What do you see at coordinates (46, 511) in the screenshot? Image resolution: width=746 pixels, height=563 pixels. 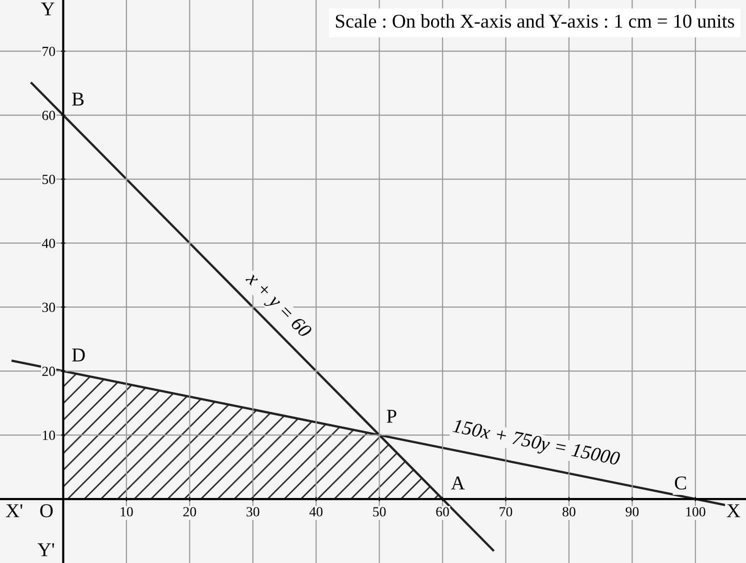 I see `annotation: O` at bounding box center [46, 511].